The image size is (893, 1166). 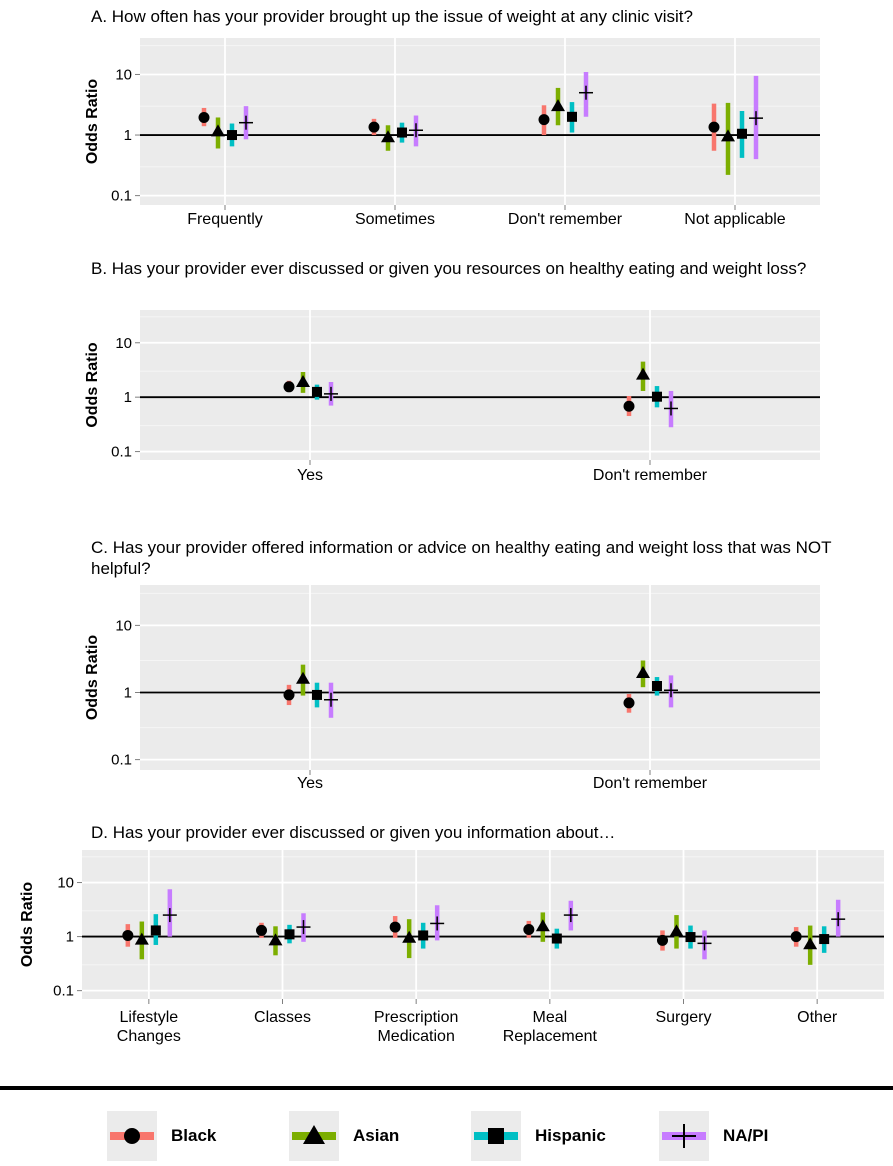 I want to click on point-asian-lifestyle-changes, so click(x=141, y=938).